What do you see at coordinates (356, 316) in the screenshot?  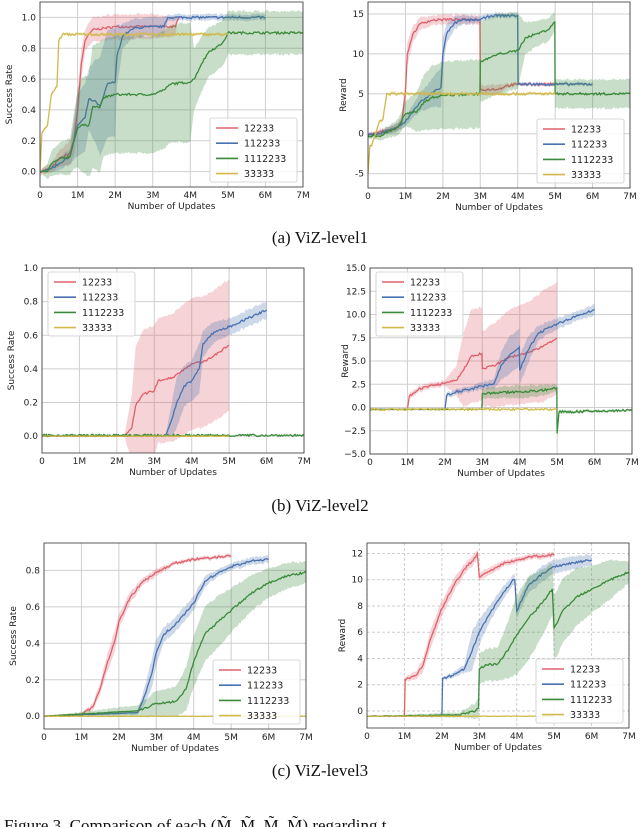 I see `y-tick-label: 10.0` at bounding box center [356, 316].